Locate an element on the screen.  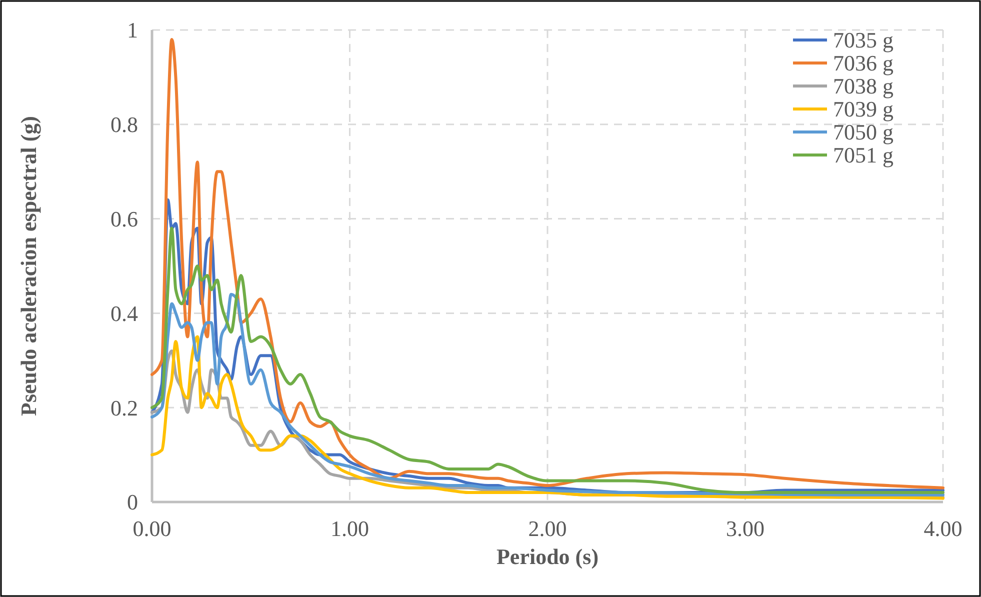
y-tick-label: 0.4 is located at coordinates (124, 313).